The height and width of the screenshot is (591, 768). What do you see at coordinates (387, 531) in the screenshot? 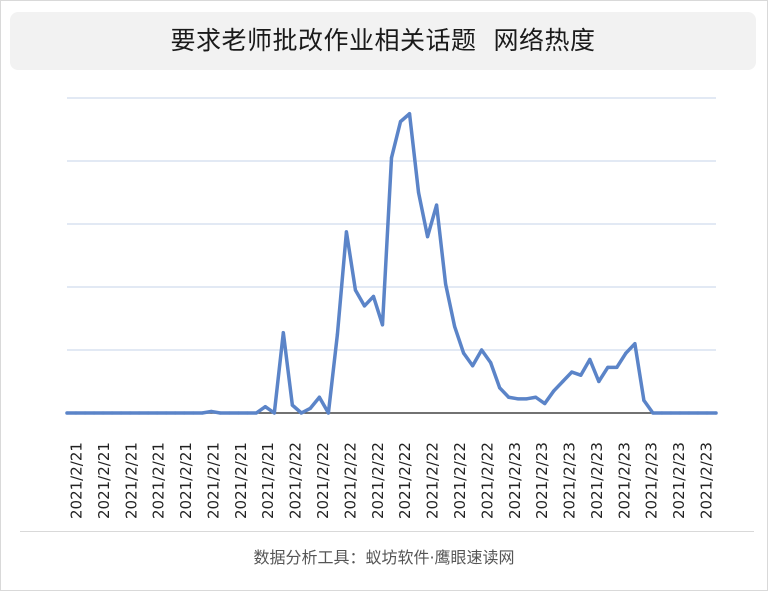
I see `footer-divider` at bounding box center [387, 531].